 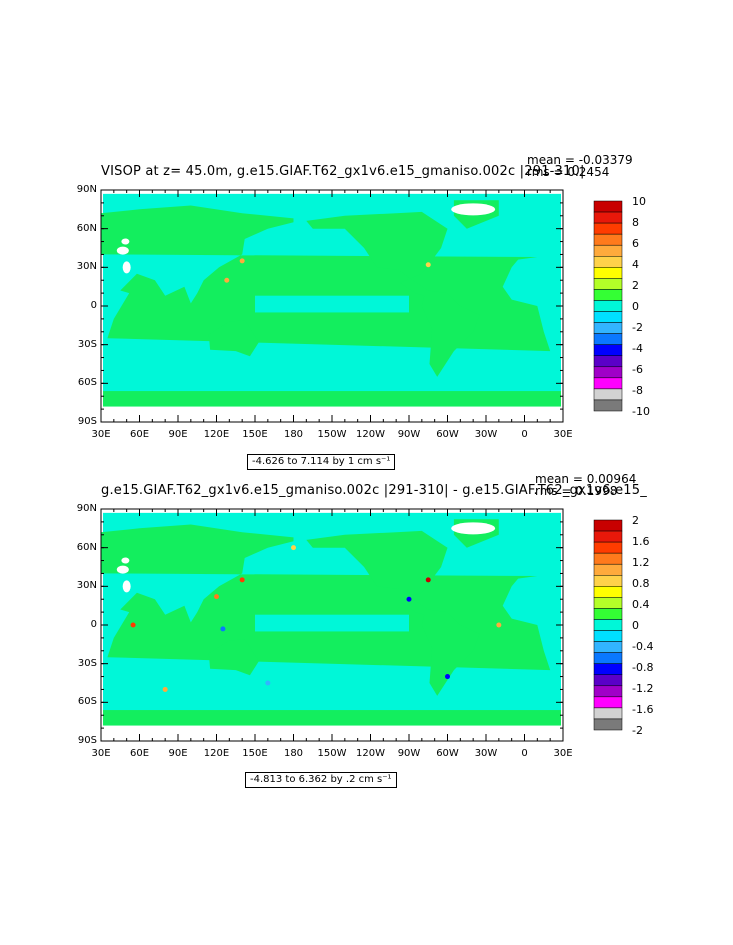 What do you see at coordinates (637, 730) in the screenshot?
I see `panel-2-colorbar-label-10: -2` at bounding box center [637, 730].